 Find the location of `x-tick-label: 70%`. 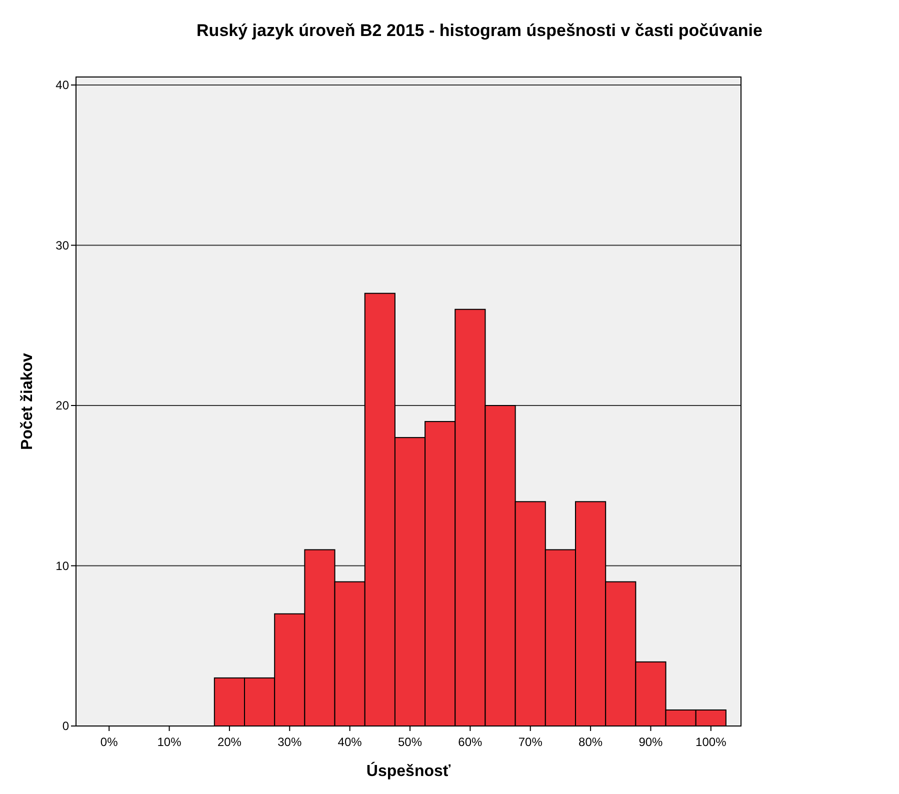

x-tick-label: 70% is located at coordinates (530, 742).